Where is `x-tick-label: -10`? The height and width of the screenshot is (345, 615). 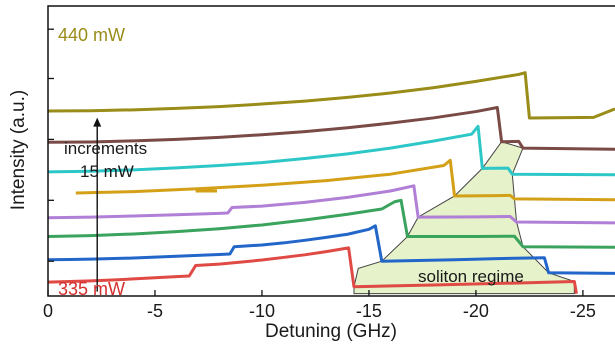
x-tick-label: -10 is located at coordinates (262, 311).